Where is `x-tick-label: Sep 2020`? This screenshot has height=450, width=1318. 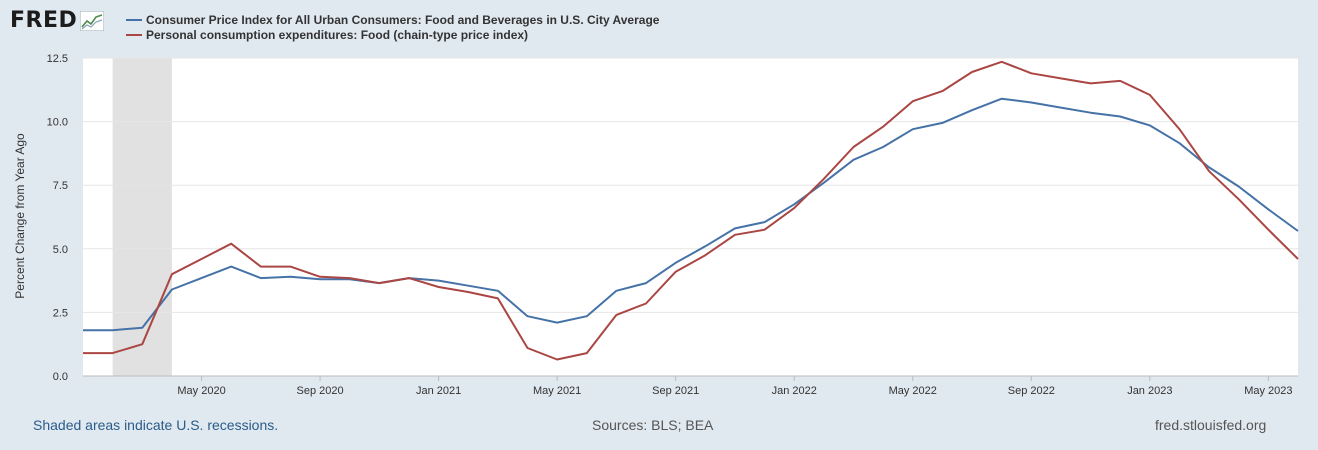
x-tick-label: Sep 2020 is located at coordinates (320, 391).